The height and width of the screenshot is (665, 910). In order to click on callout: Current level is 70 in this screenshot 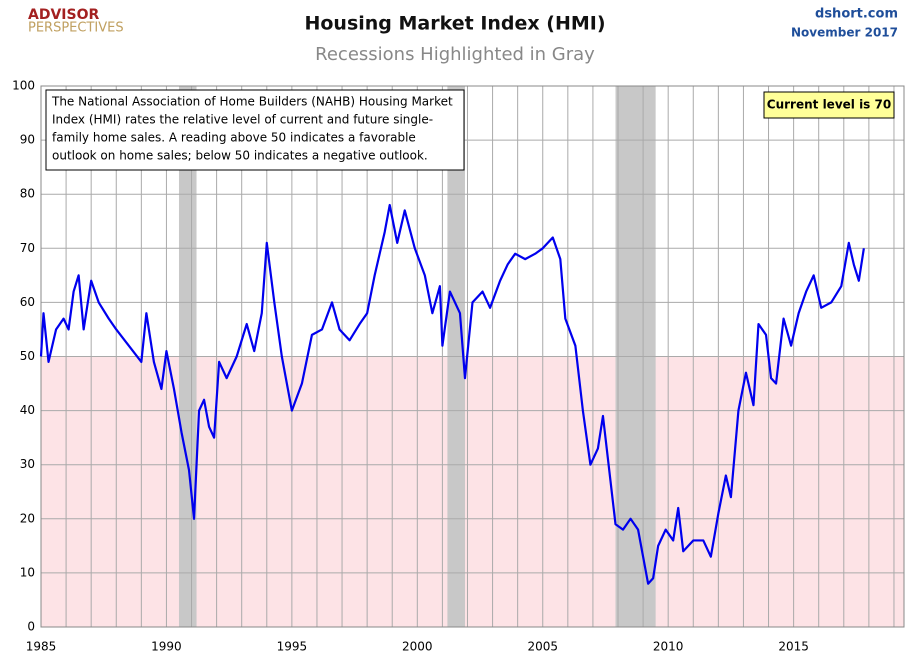, I will do `click(829, 105)`.